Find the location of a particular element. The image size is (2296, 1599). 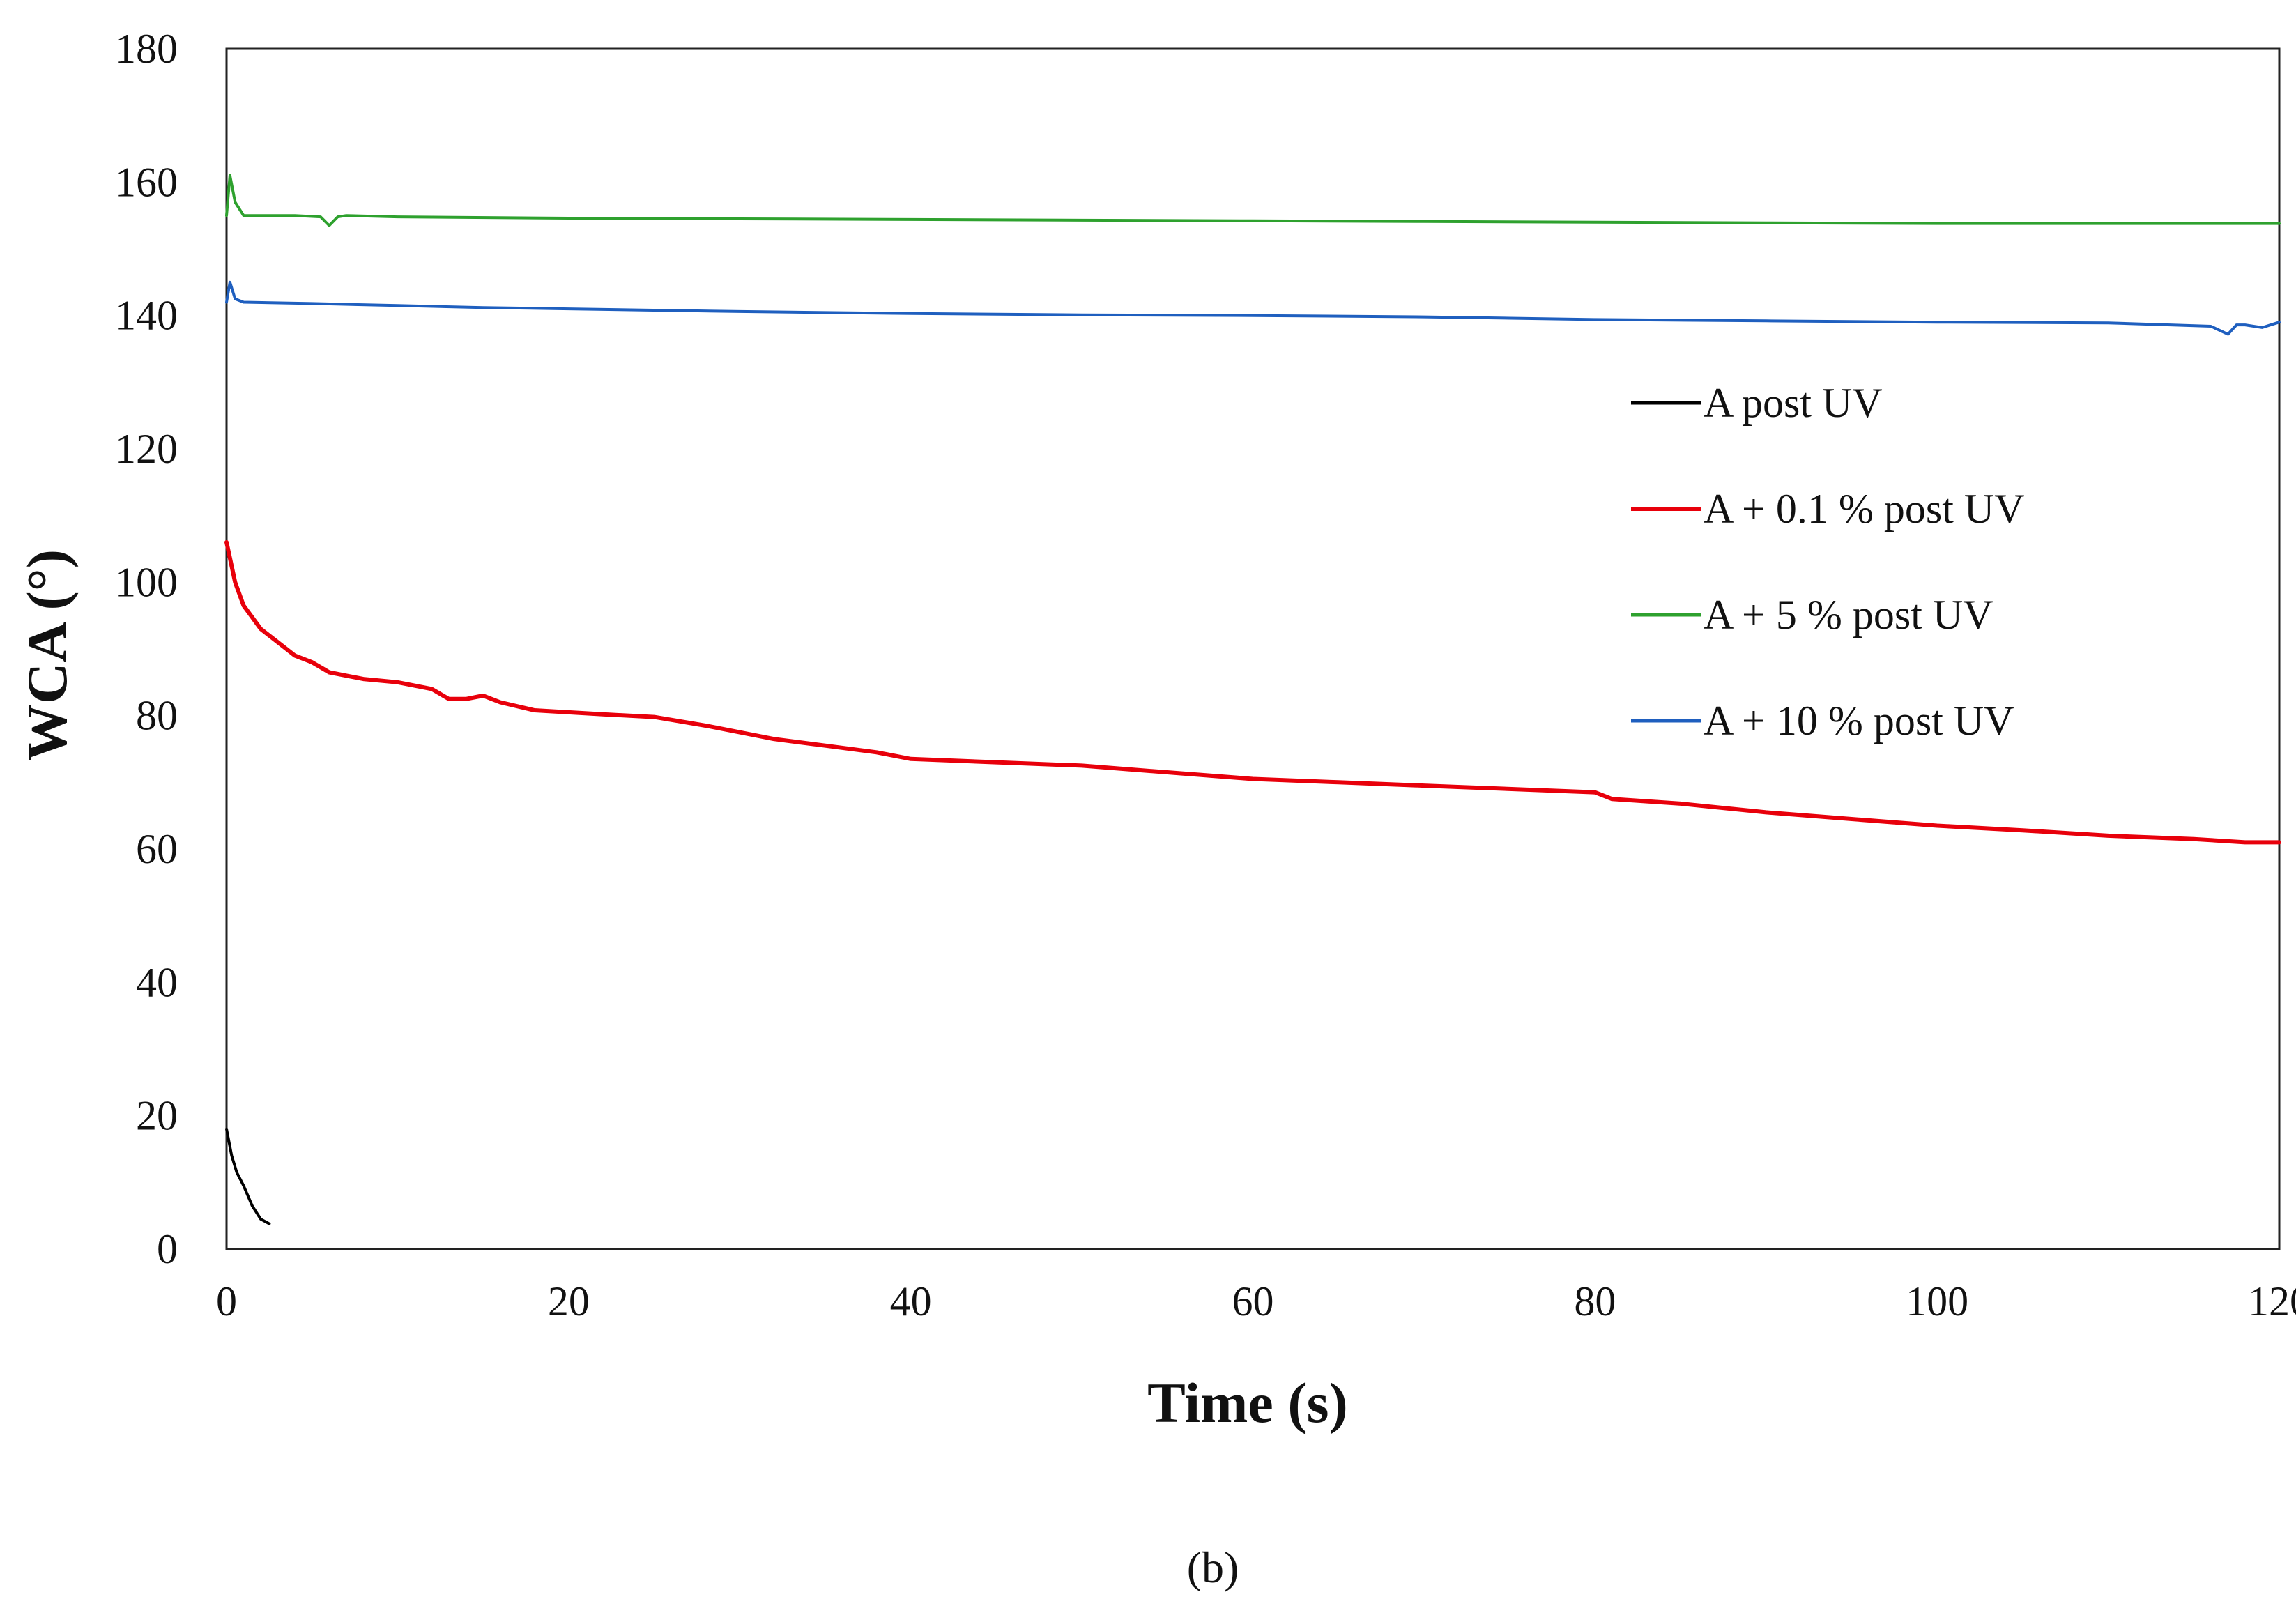

y-tick-label: 180 is located at coordinates (146, 49).